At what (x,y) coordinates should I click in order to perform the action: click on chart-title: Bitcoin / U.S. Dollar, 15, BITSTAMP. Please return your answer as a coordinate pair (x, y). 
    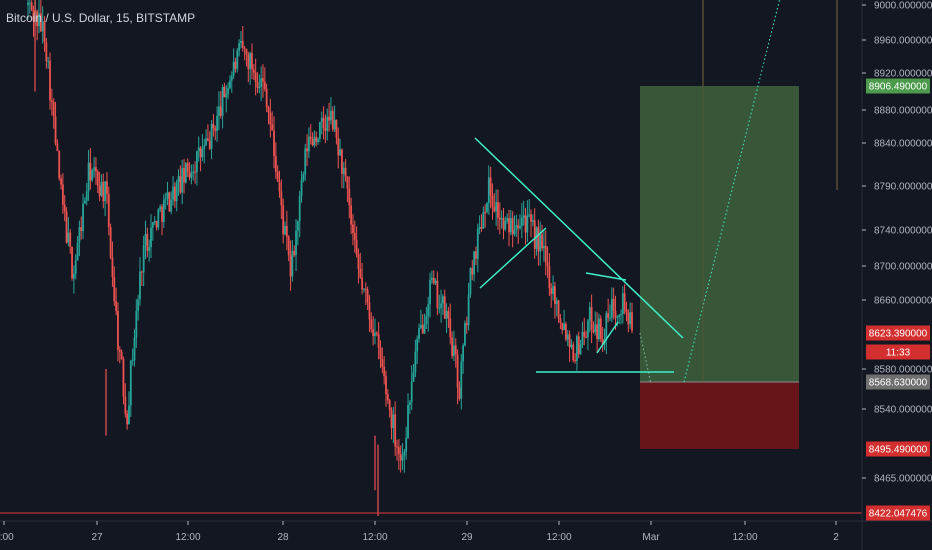
    Looking at the image, I should click on (101, 18).